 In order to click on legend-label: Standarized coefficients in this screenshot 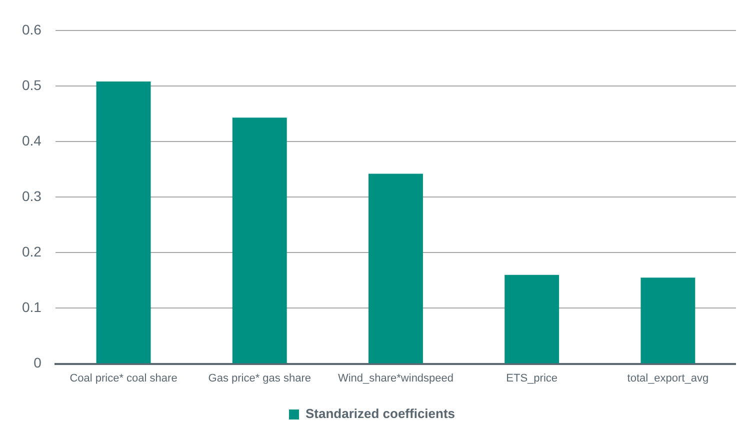, I will do `click(380, 414)`.